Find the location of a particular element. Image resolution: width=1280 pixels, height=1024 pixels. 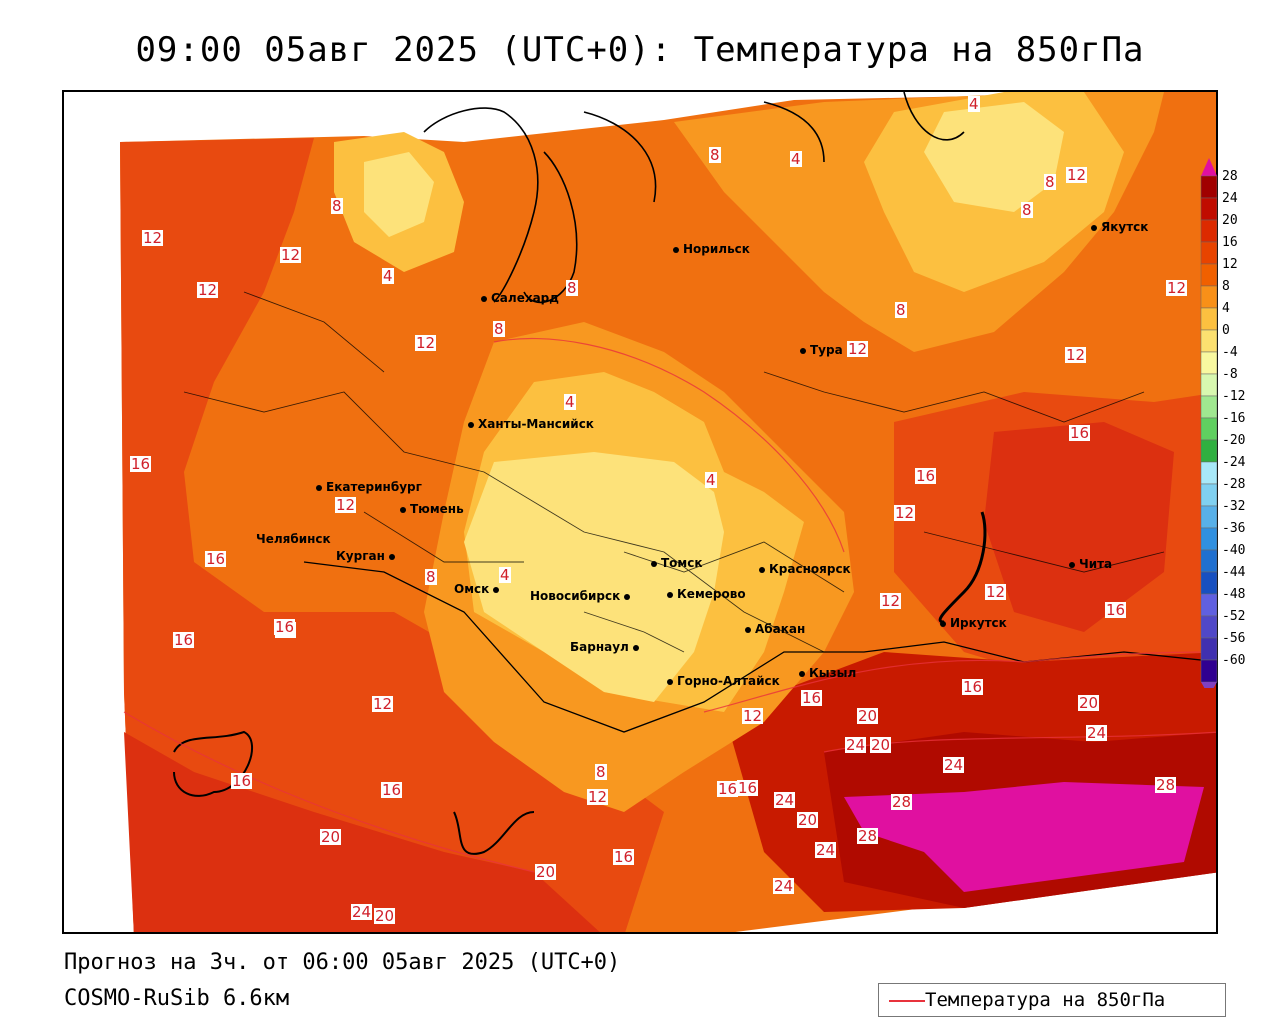

city-barnaul: Барнаул is located at coordinates (606, 647).